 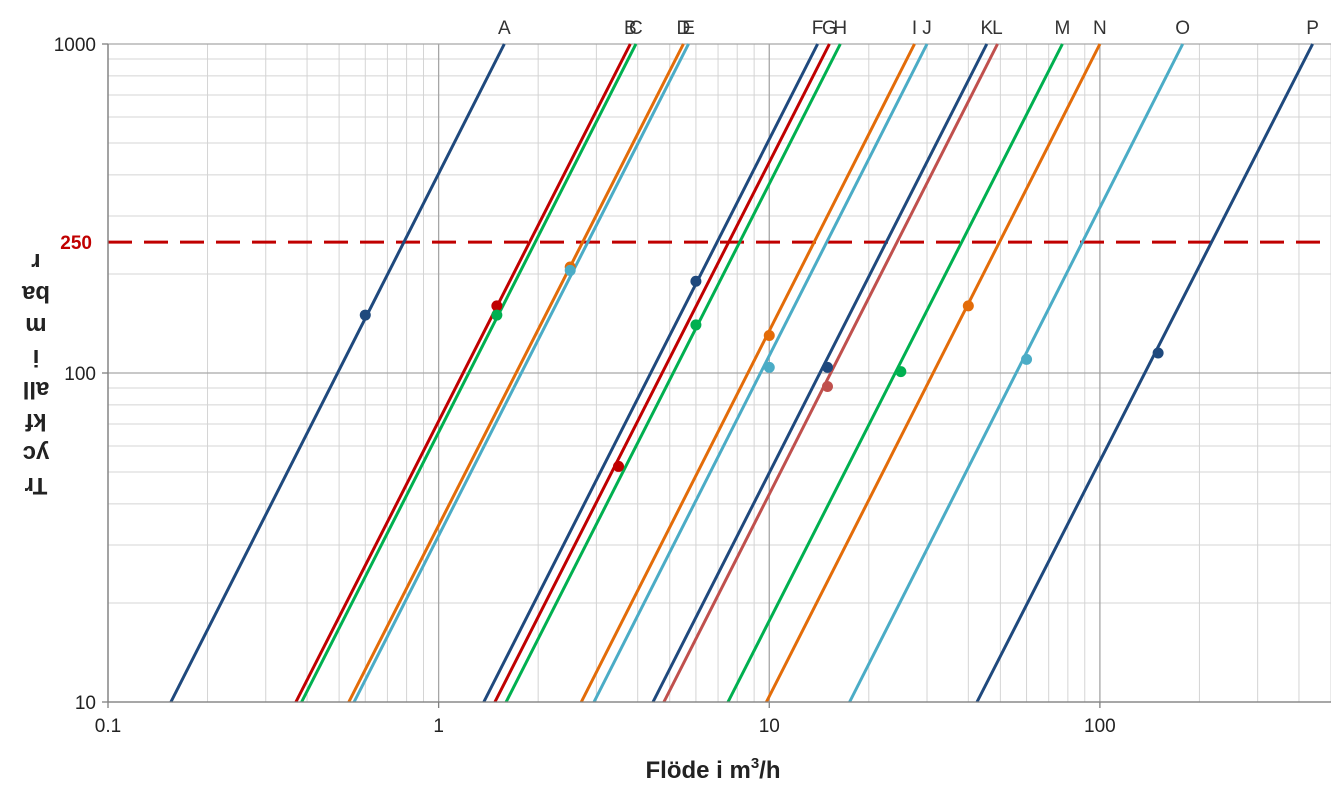 What do you see at coordinates (696, 325) in the screenshot?
I see `series-marker-h` at bounding box center [696, 325].